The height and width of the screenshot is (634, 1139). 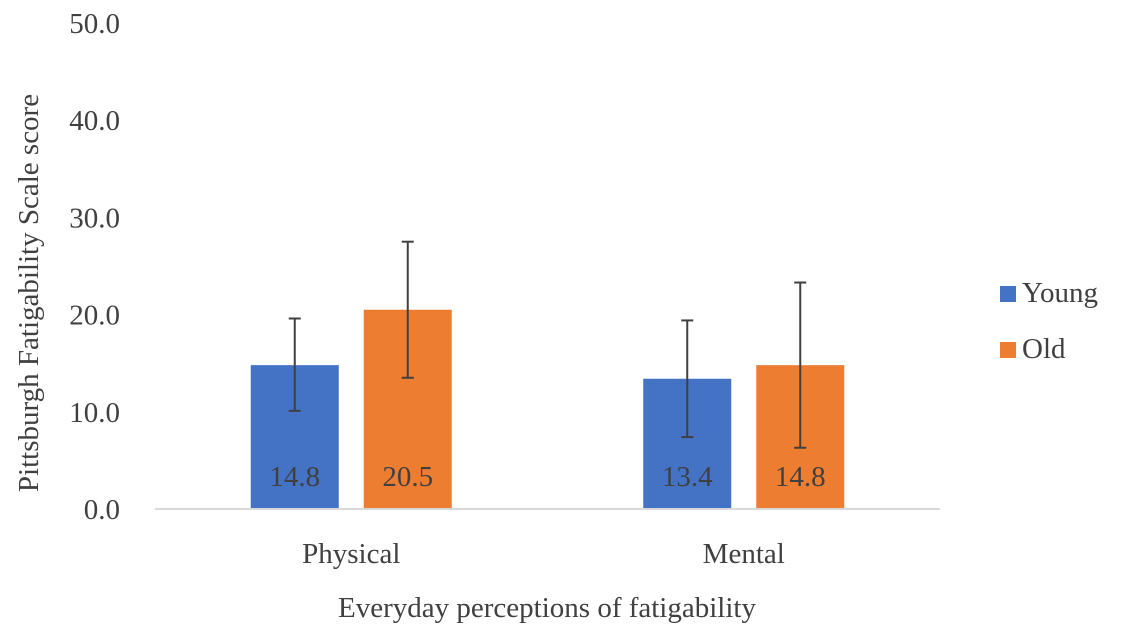 What do you see at coordinates (94, 218) in the screenshot?
I see `y-tick-label: 30.0` at bounding box center [94, 218].